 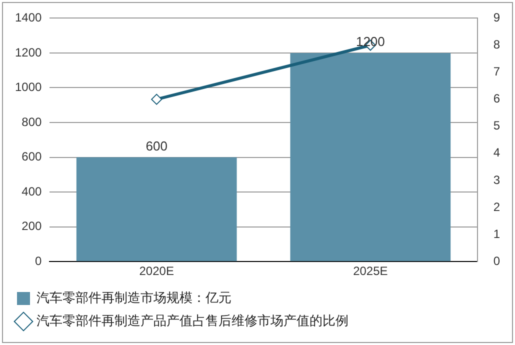 I want to click on y2-tick-label: 6, so click(x=496, y=99).